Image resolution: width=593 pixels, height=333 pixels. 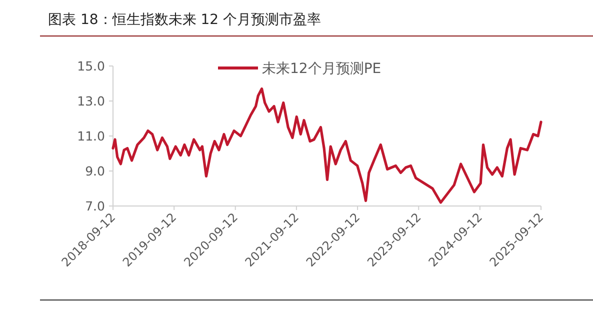 What do you see at coordinates (91, 66) in the screenshot?
I see `y-tick-label: 15.0` at bounding box center [91, 66].